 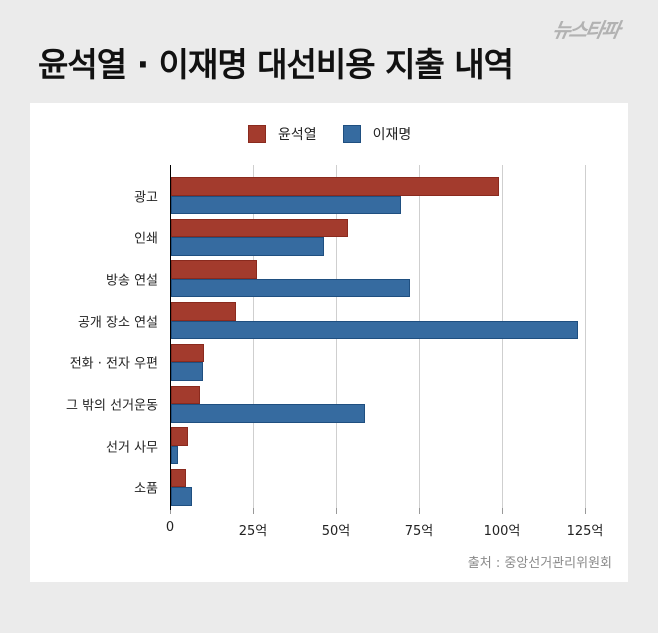 I want to click on source-note: 출처 : 중앙선거관리위원회, so click(x=539, y=563).